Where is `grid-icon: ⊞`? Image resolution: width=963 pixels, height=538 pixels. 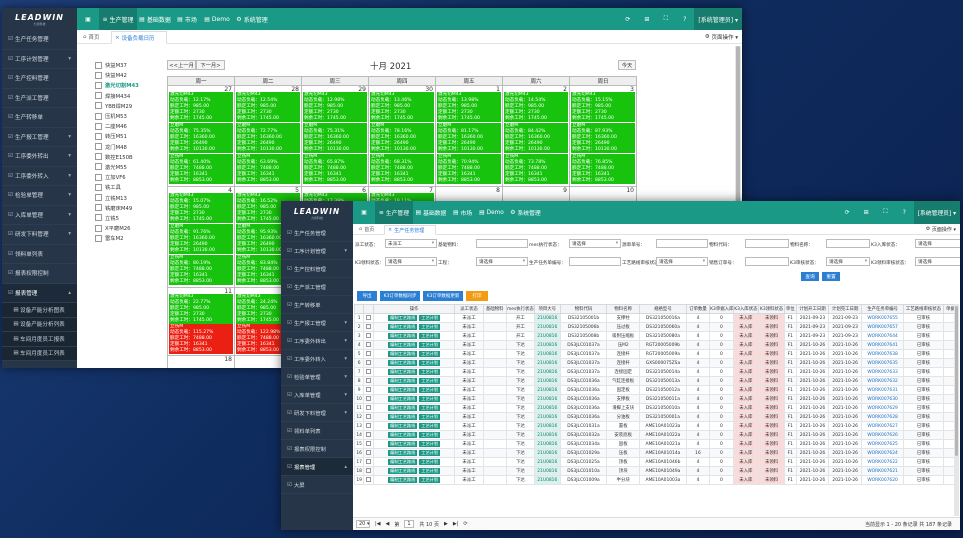
grid-icon: ⊞ is located at coordinates (647, 19).